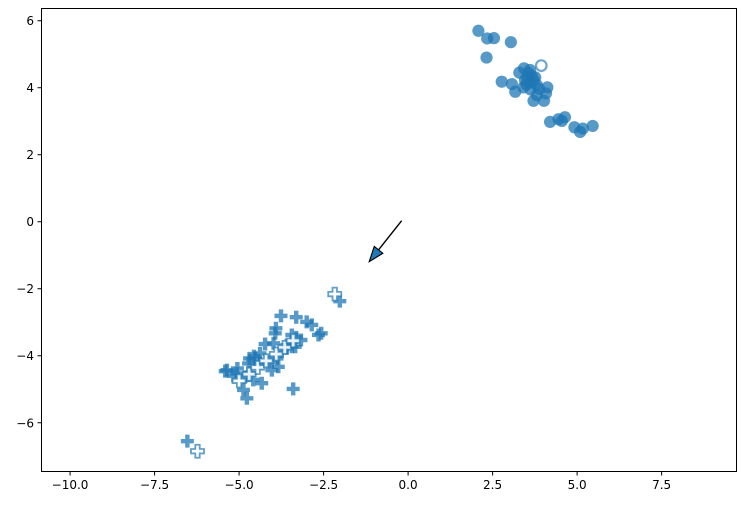  What do you see at coordinates (25, 423) in the screenshot?
I see `y-tick-label: −6` at bounding box center [25, 423].